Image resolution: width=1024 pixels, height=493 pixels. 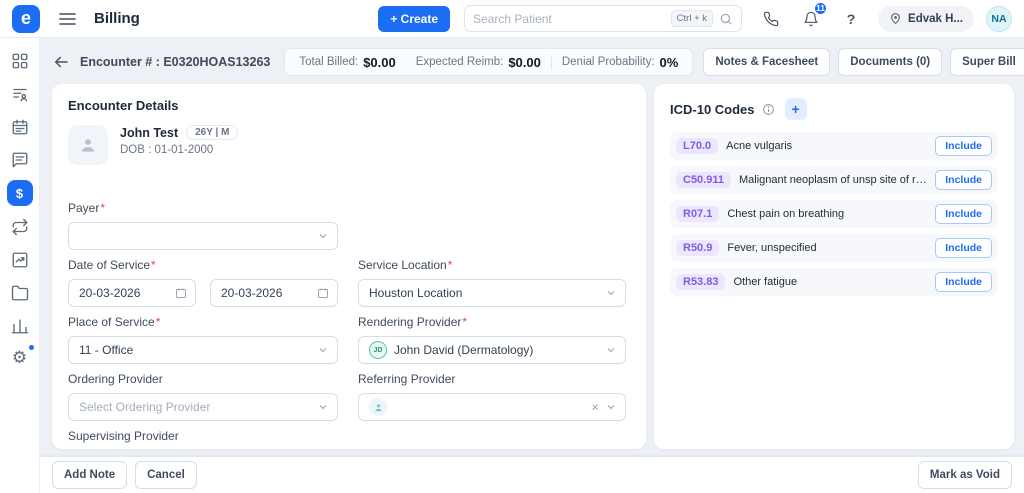 What do you see at coordinates (964, 475) in the screenshot?
I see `mark-as-void-button: Mark as Void` at bounding box center [964, 475].